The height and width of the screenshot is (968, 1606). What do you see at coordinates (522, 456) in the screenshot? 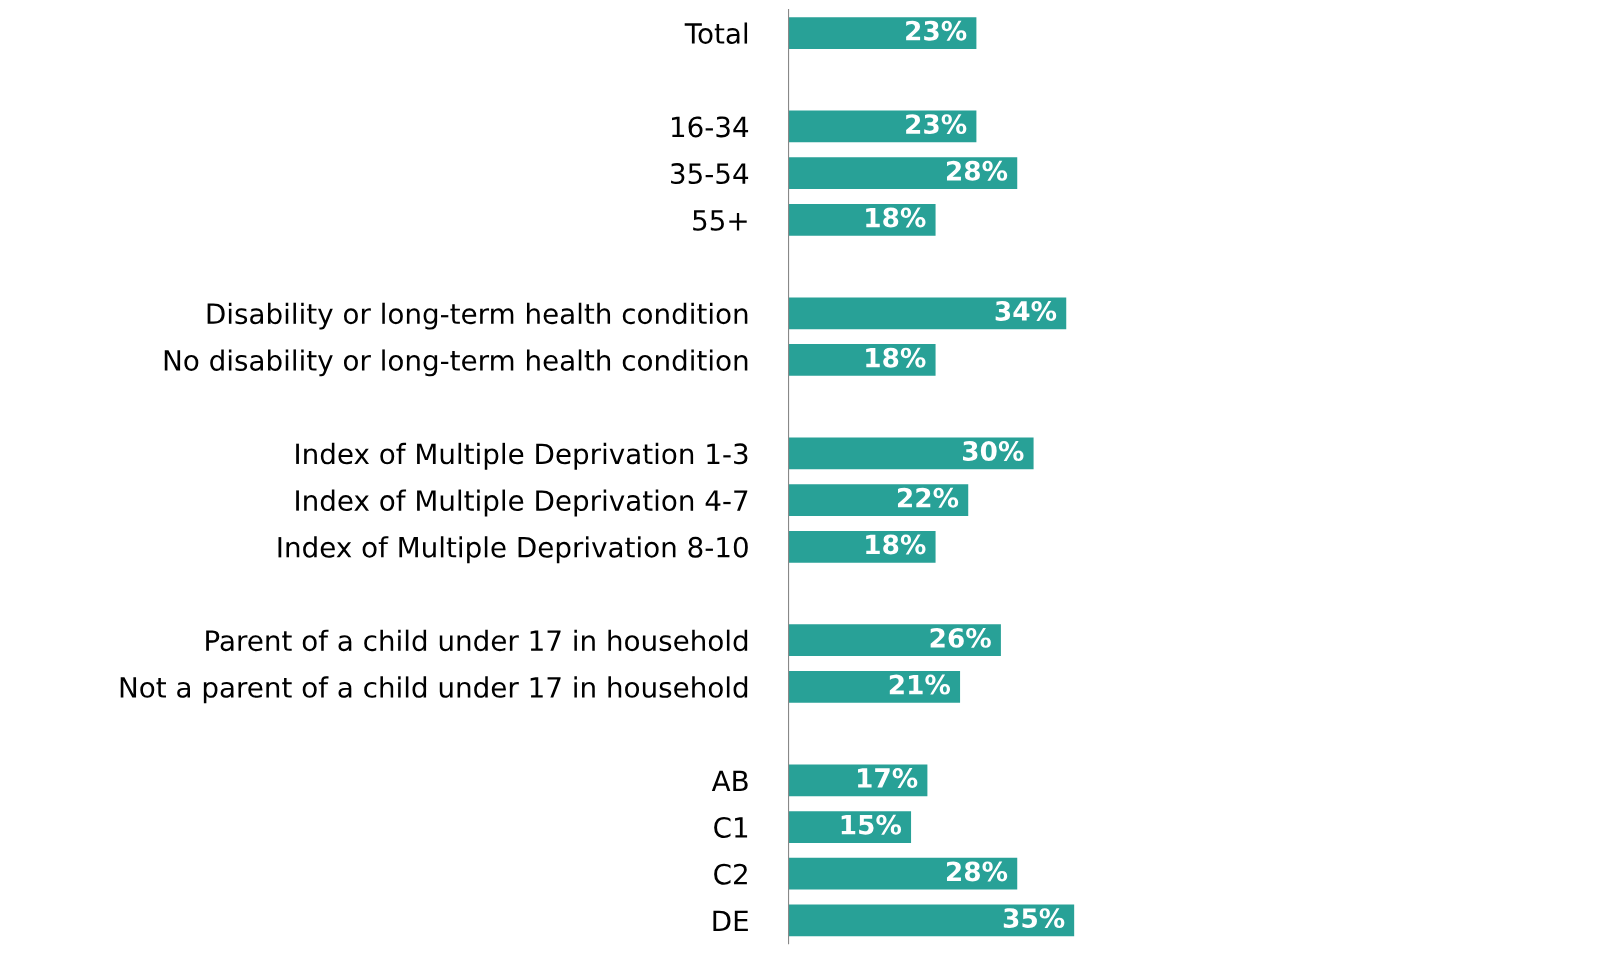
I see `y-tick-label: Index of Multiple Deprivation 1-3` at bounding box center [522, 456].